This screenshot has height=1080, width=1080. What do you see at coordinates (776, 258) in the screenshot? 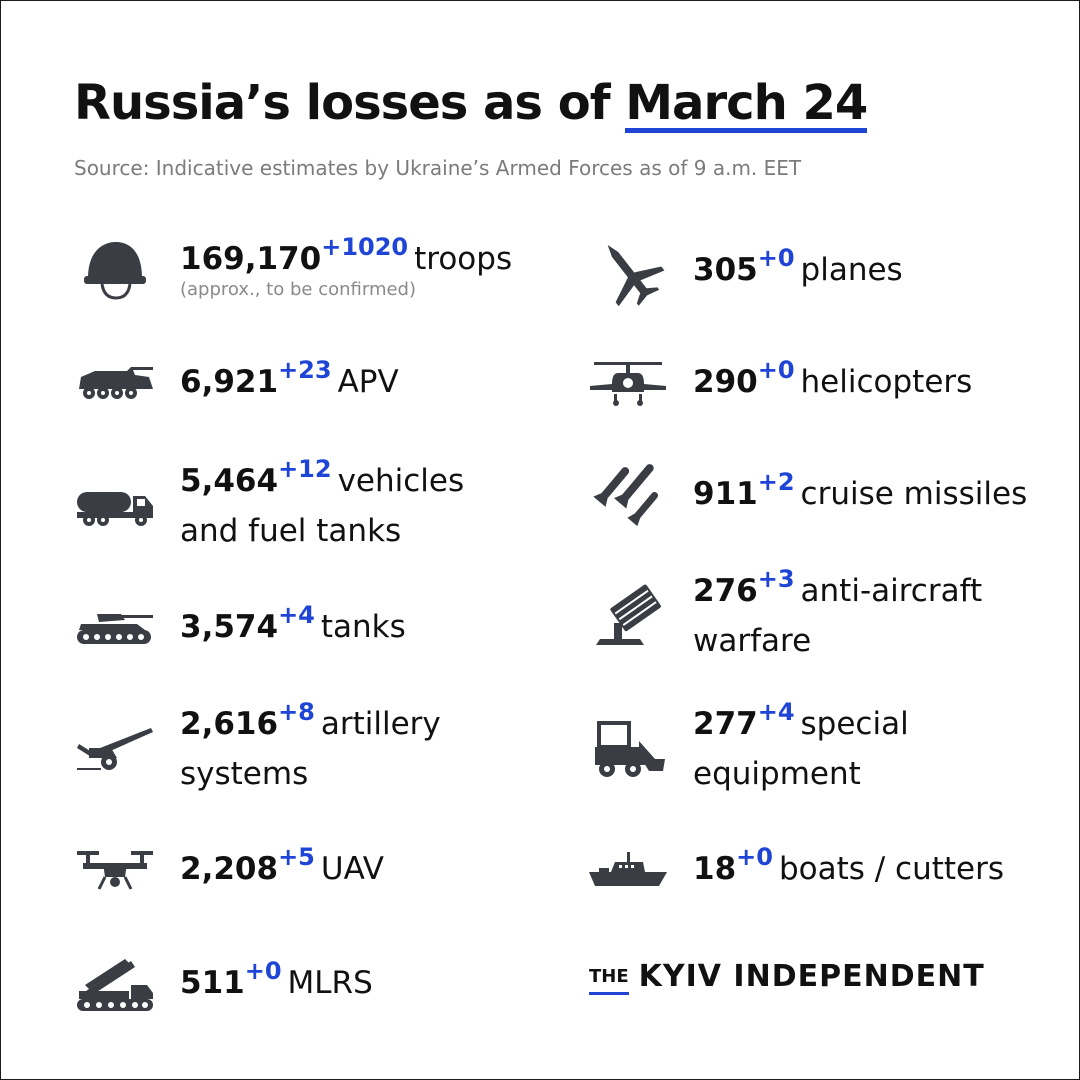
I see `planes-delta: +0` at bounding box center [776, 258].